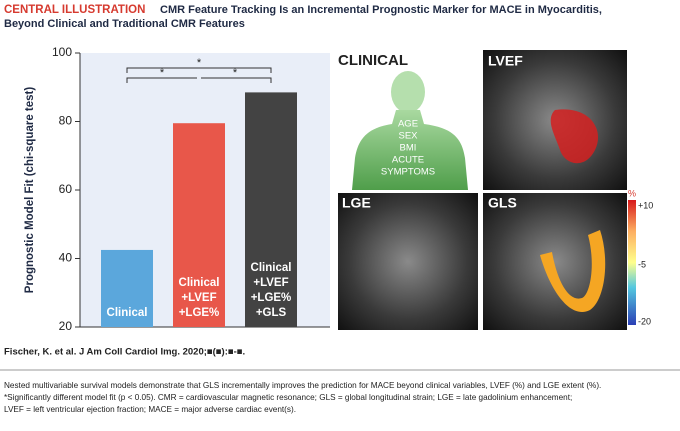 The height and width of the screenshot is (431, 680). Describe the element at coordinates (373, 60) in the screenshot. I see `clinical-title: CLINICAL` at that location.